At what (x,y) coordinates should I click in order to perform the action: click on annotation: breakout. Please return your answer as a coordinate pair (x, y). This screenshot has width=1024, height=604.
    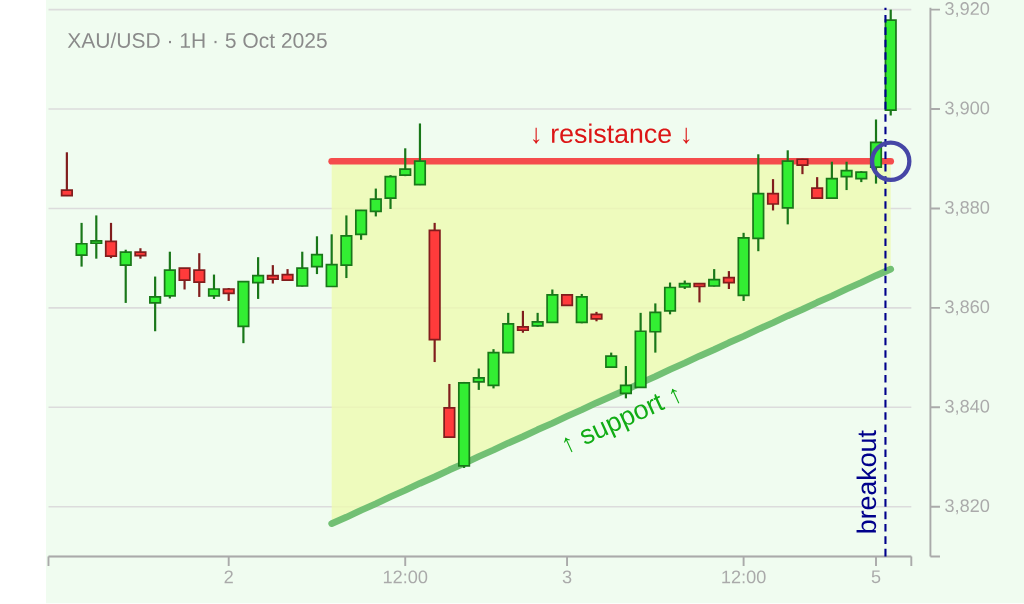
    Looking at the image, I should click on (866, 481).